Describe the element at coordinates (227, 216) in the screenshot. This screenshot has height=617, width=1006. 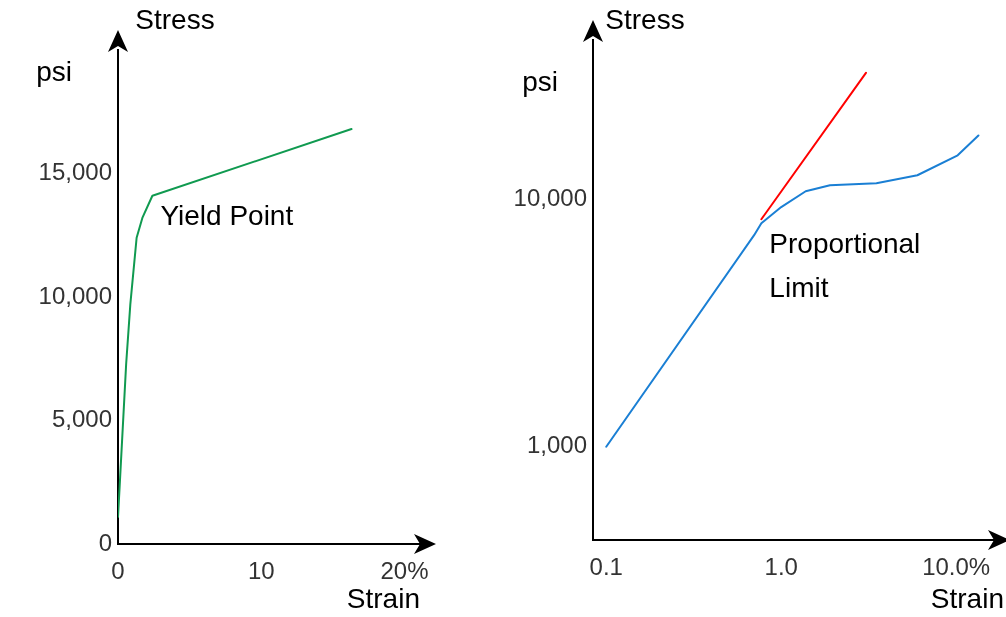
I see `annotation: Yield Point` at that location.